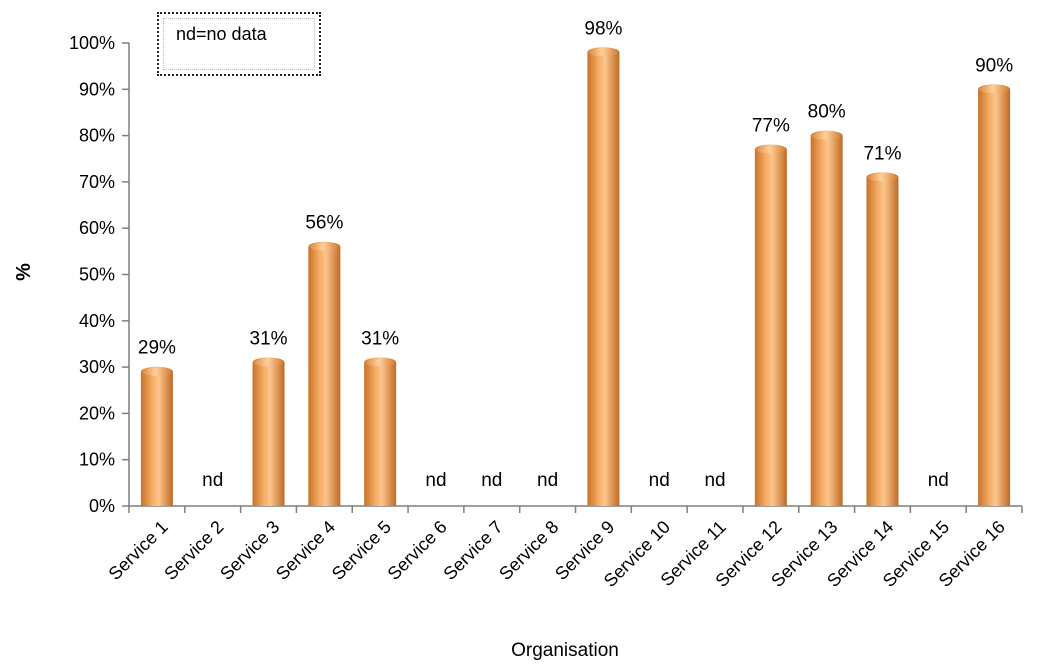 The height and width of the screenshot is (666, 1048). What do you see at coordinates (249, 550) in the screenshot?
I see `category-label: Service 3` at bounding box center [249, 550].